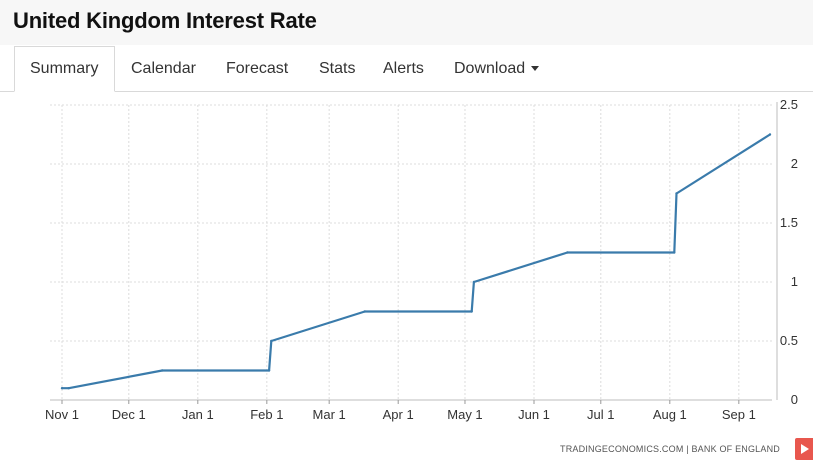 This screenshot has width=813, height=460. What do you see at coordinates (535, 69) in the screenshot?
I see `chevron-down-icon` at bounding box center [535, 69].